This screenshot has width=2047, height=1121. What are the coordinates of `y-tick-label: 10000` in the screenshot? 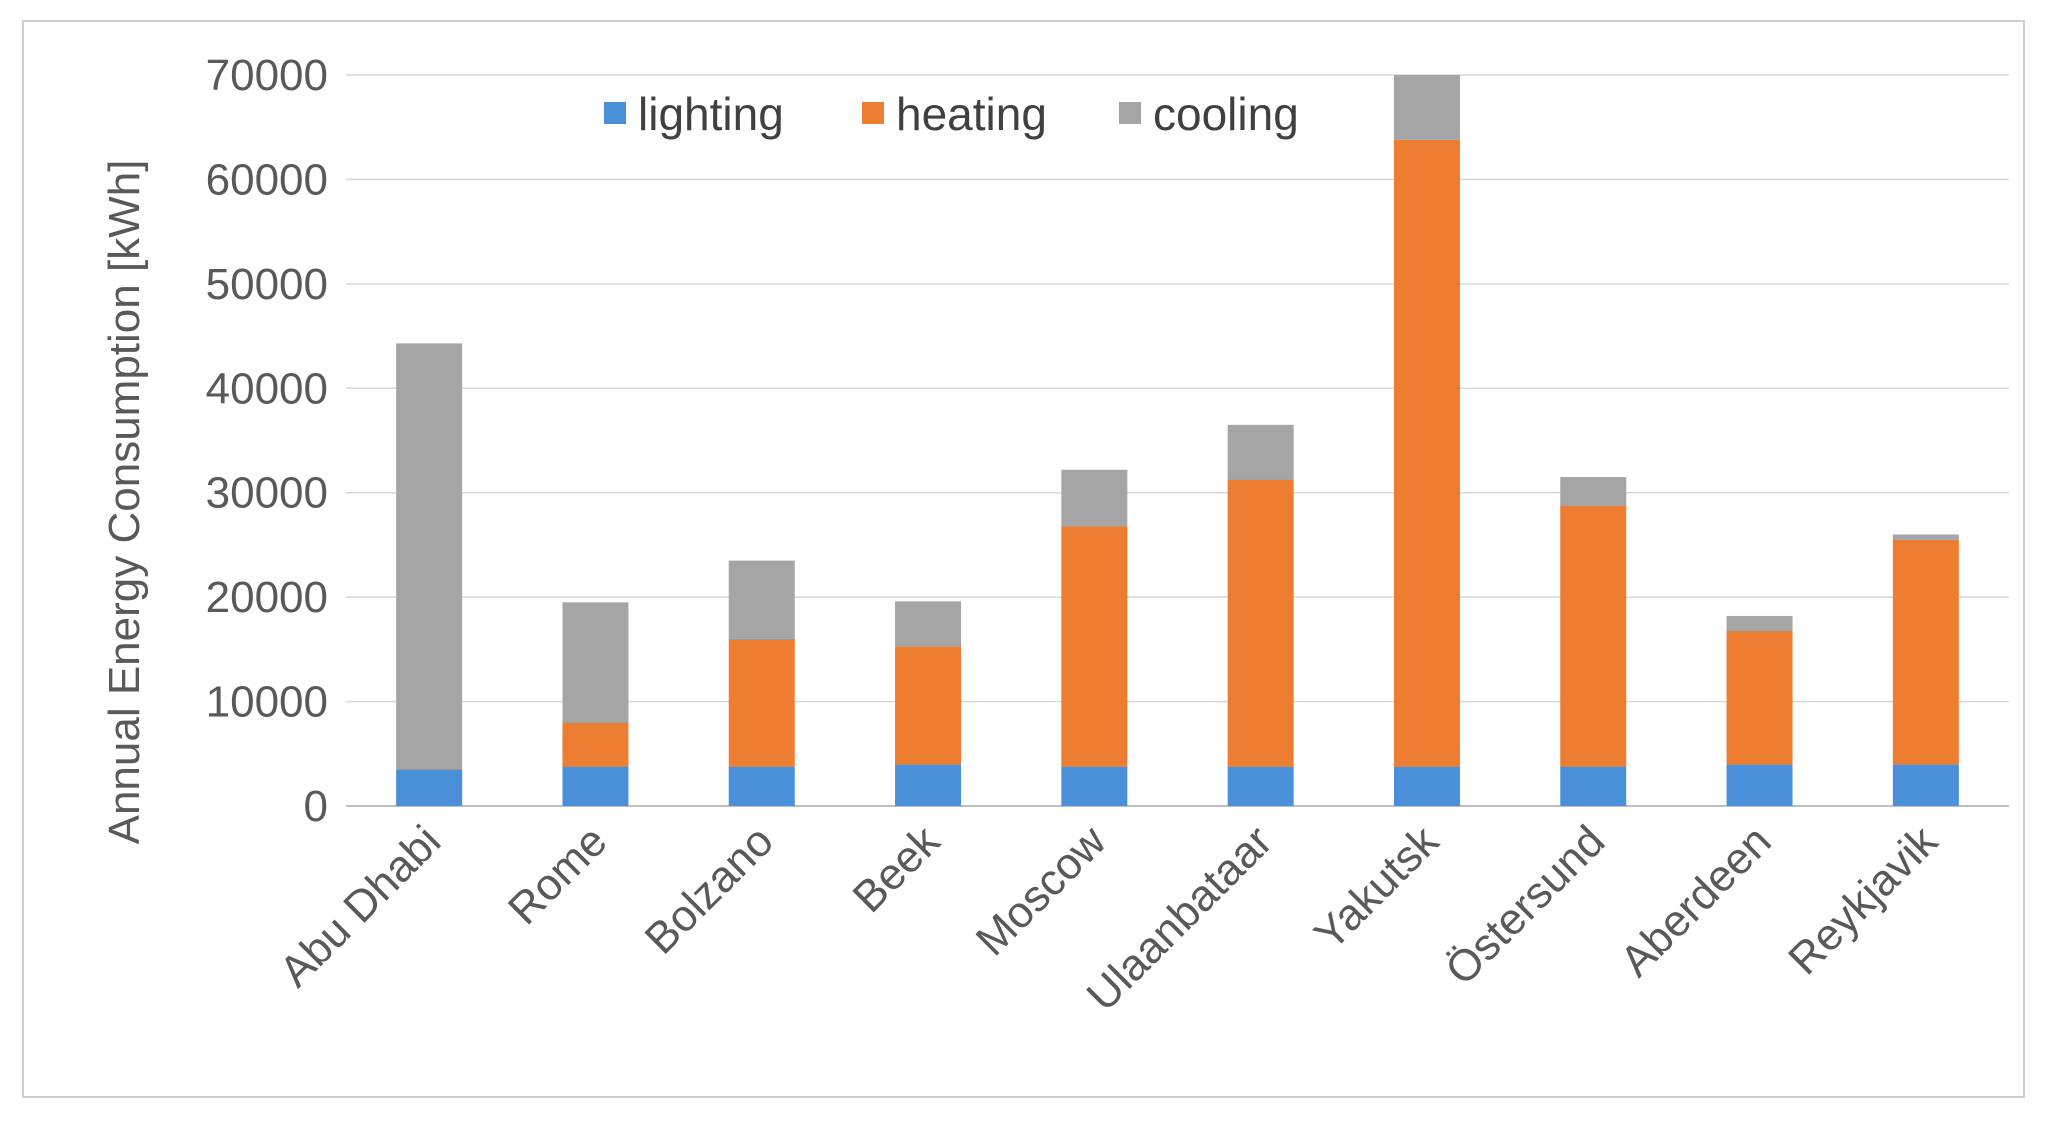 It's located at (267, 702).